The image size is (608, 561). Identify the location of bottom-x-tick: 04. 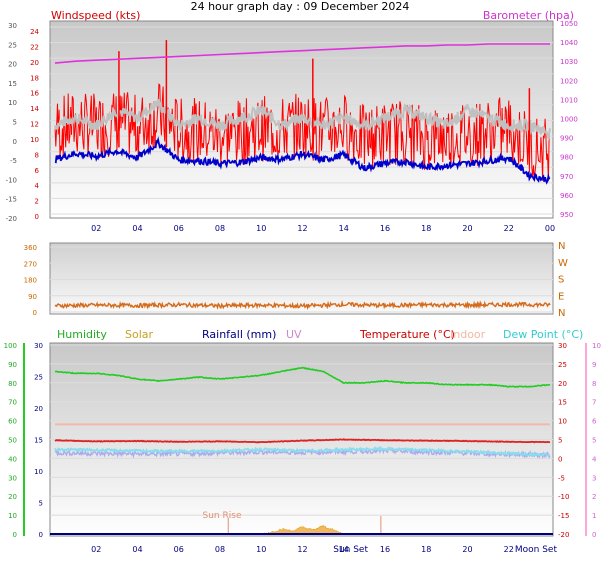
(137, 549).